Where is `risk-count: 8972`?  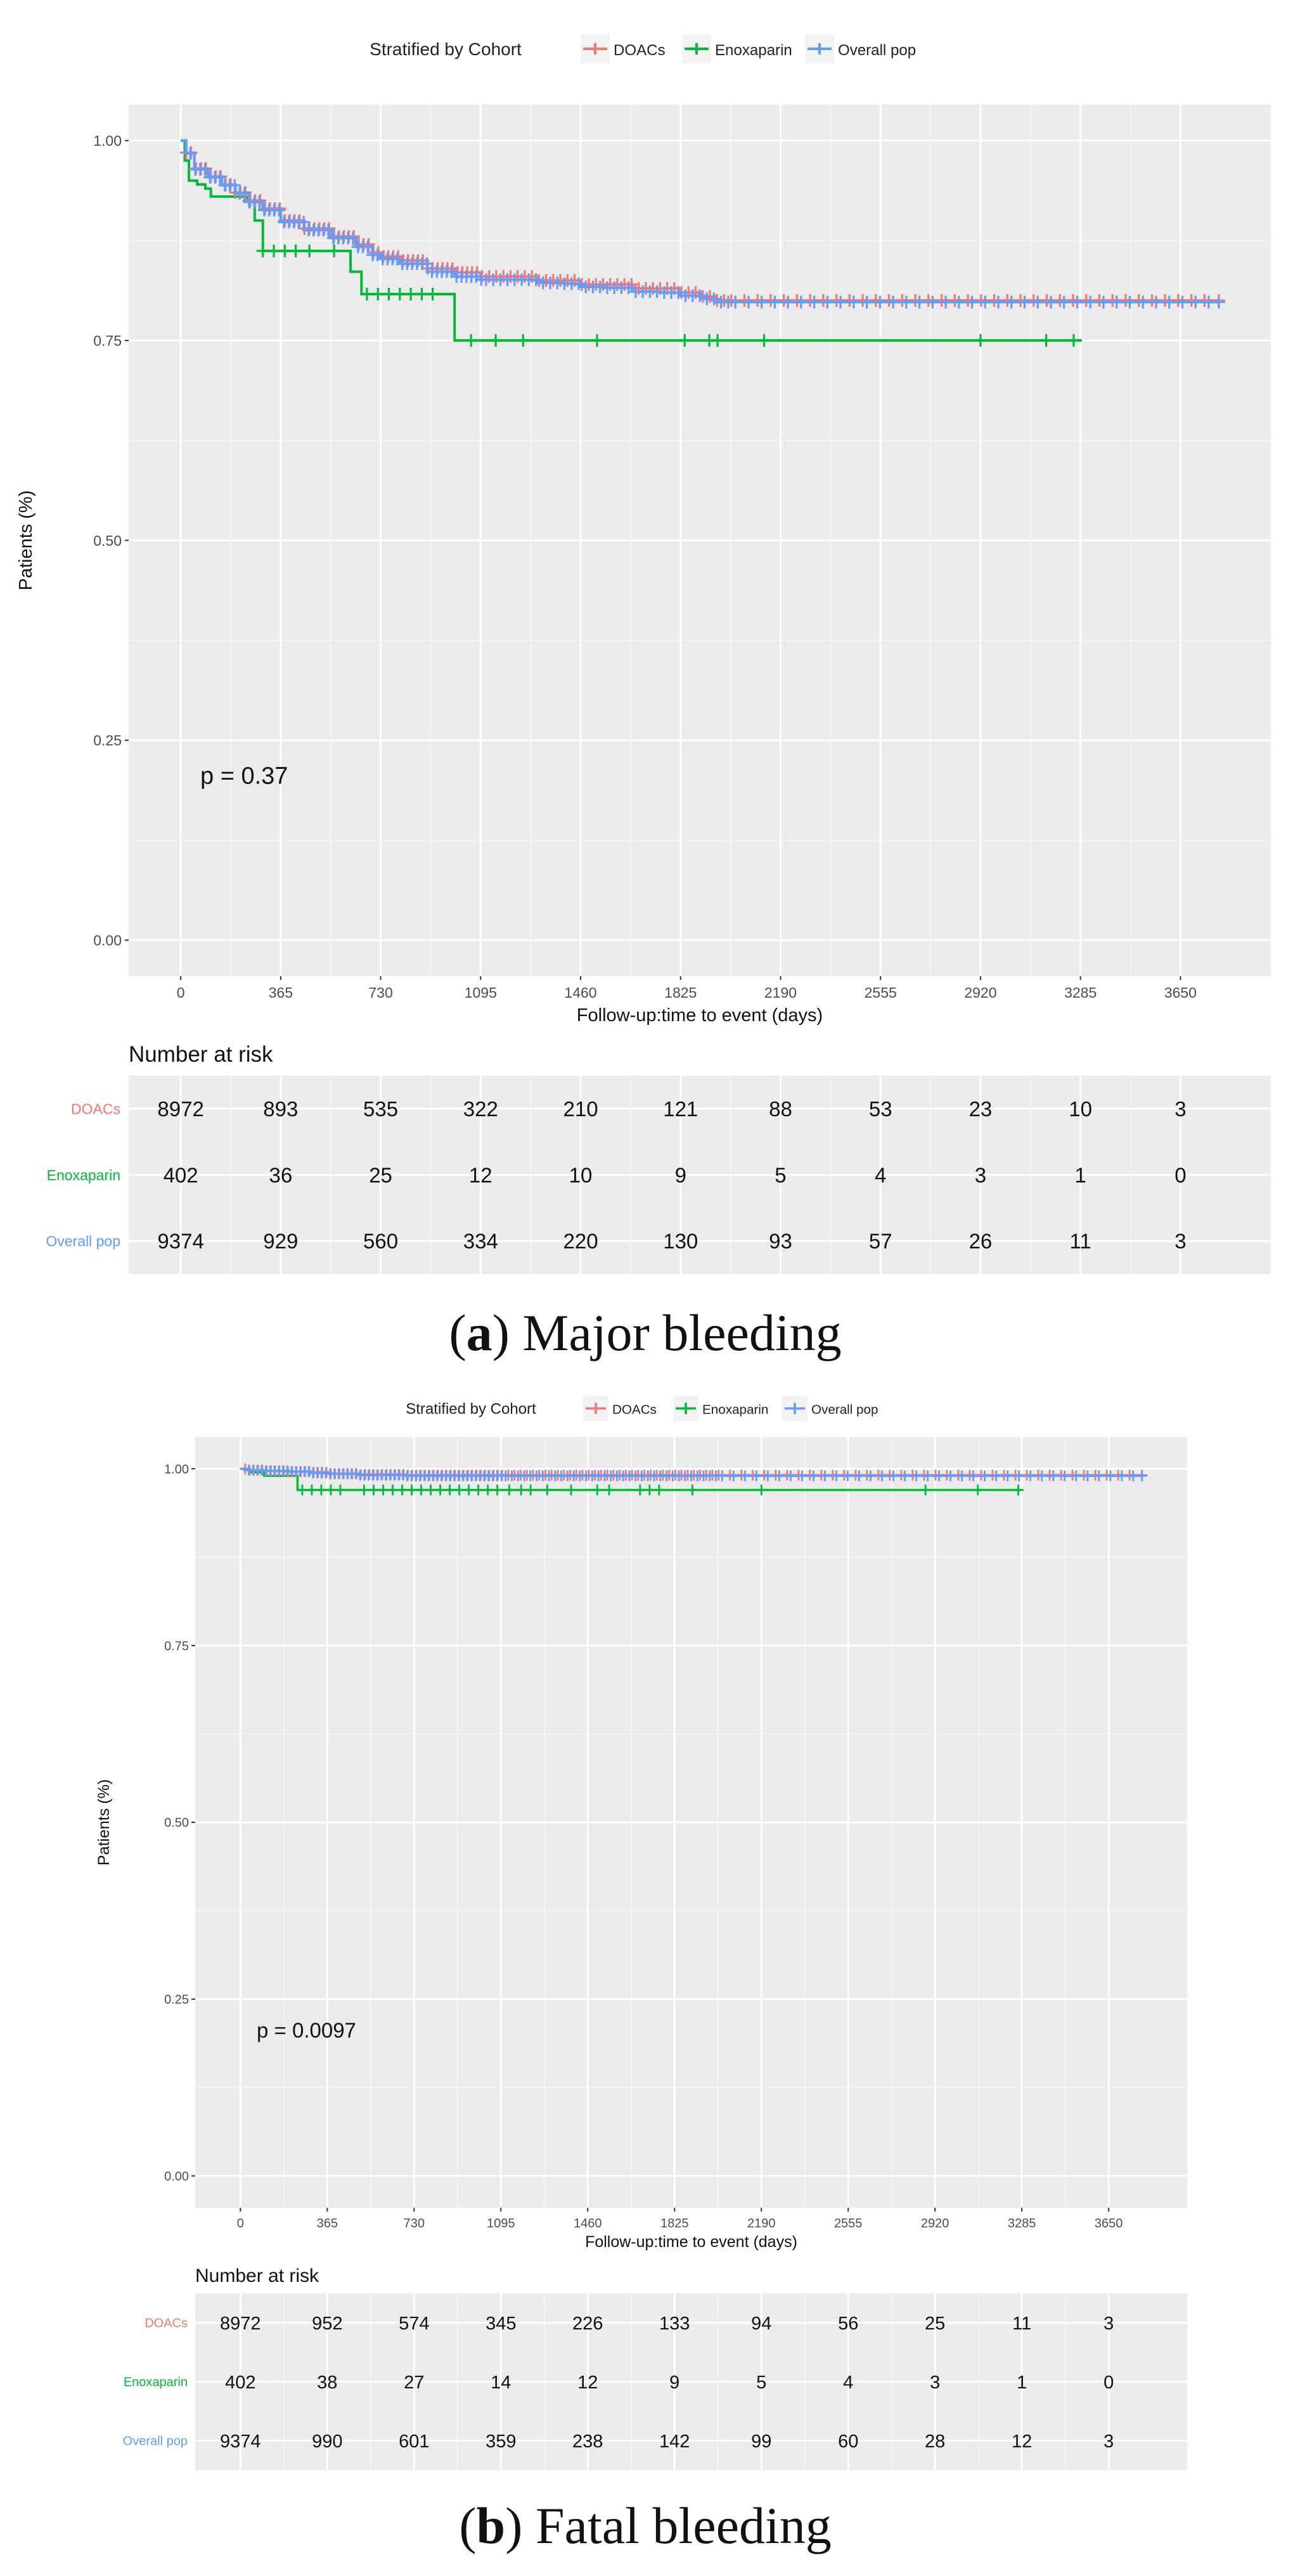
risk-count: 8972 is located at coordinates (240, 2324).